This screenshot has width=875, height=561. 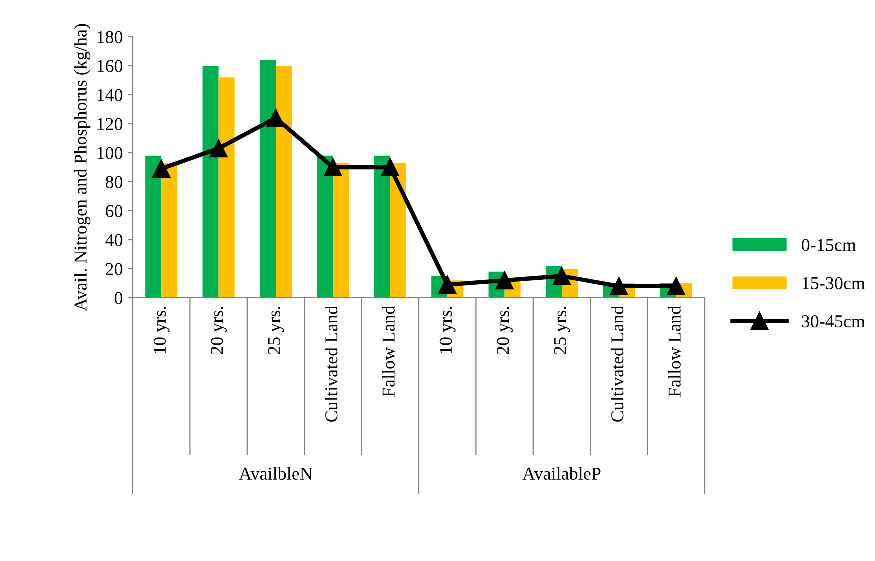 I want to click on text: AvailableP, so click(x=561, y=473).